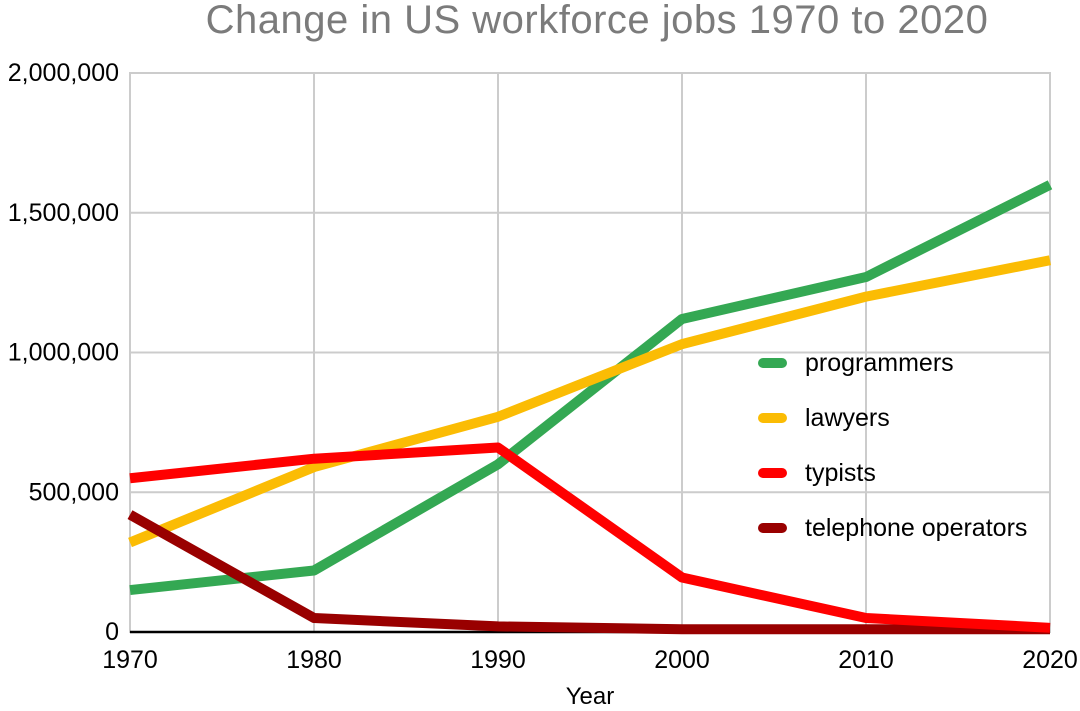 The width and height of the screenshot is (1080, 711). I want to click on x-tick-label: 2010, so click(866, 660).